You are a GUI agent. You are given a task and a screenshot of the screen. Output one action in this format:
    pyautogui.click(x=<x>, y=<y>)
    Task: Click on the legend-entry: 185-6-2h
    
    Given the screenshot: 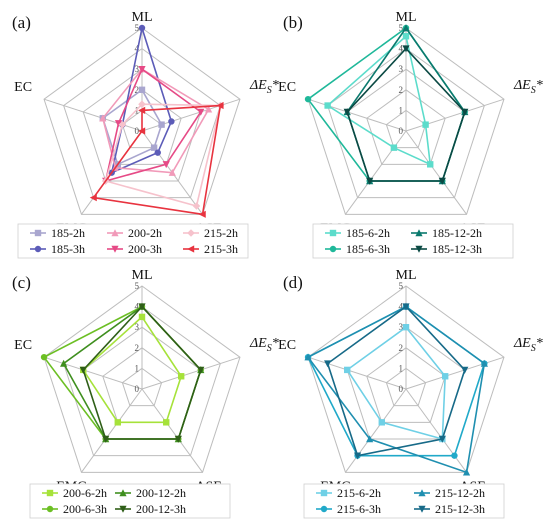 What is the action you would take?
    pyautogui.click(x=357, y=233)
    